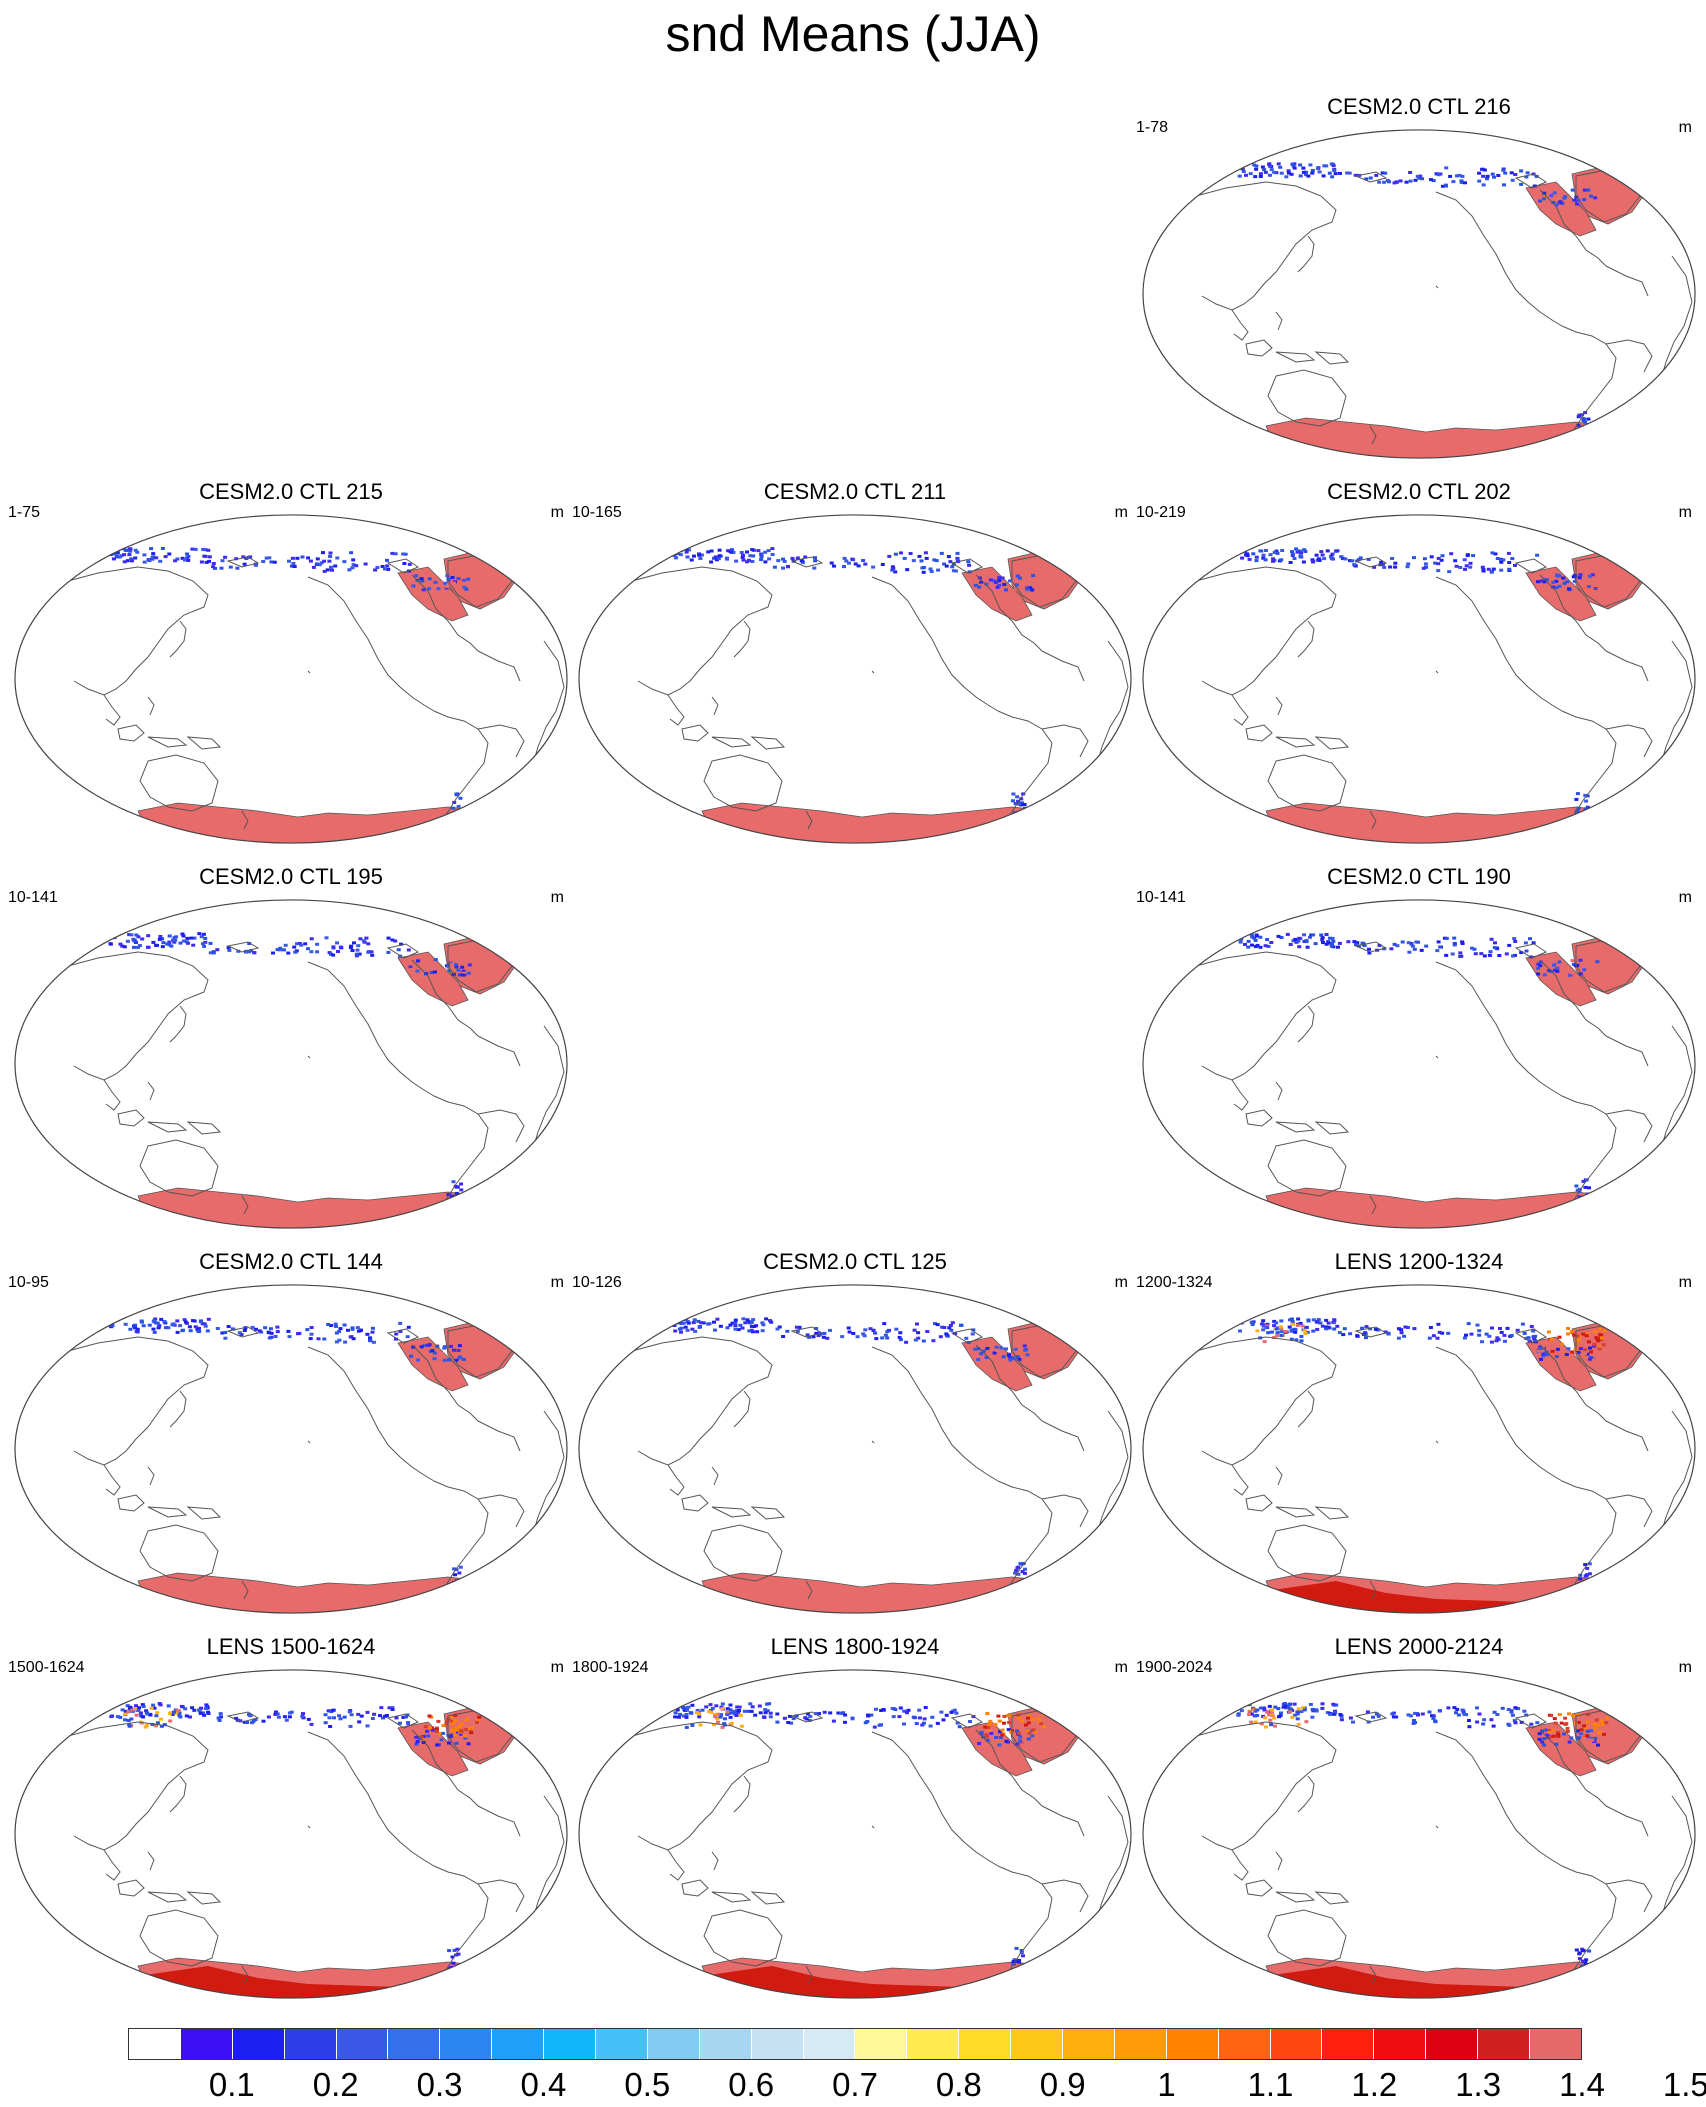 The image size is (1706, 2107). Describe the element at coordinates (855, 1646) in the screenshot. I see `panel-title: LENS 1800-1924` at that location.